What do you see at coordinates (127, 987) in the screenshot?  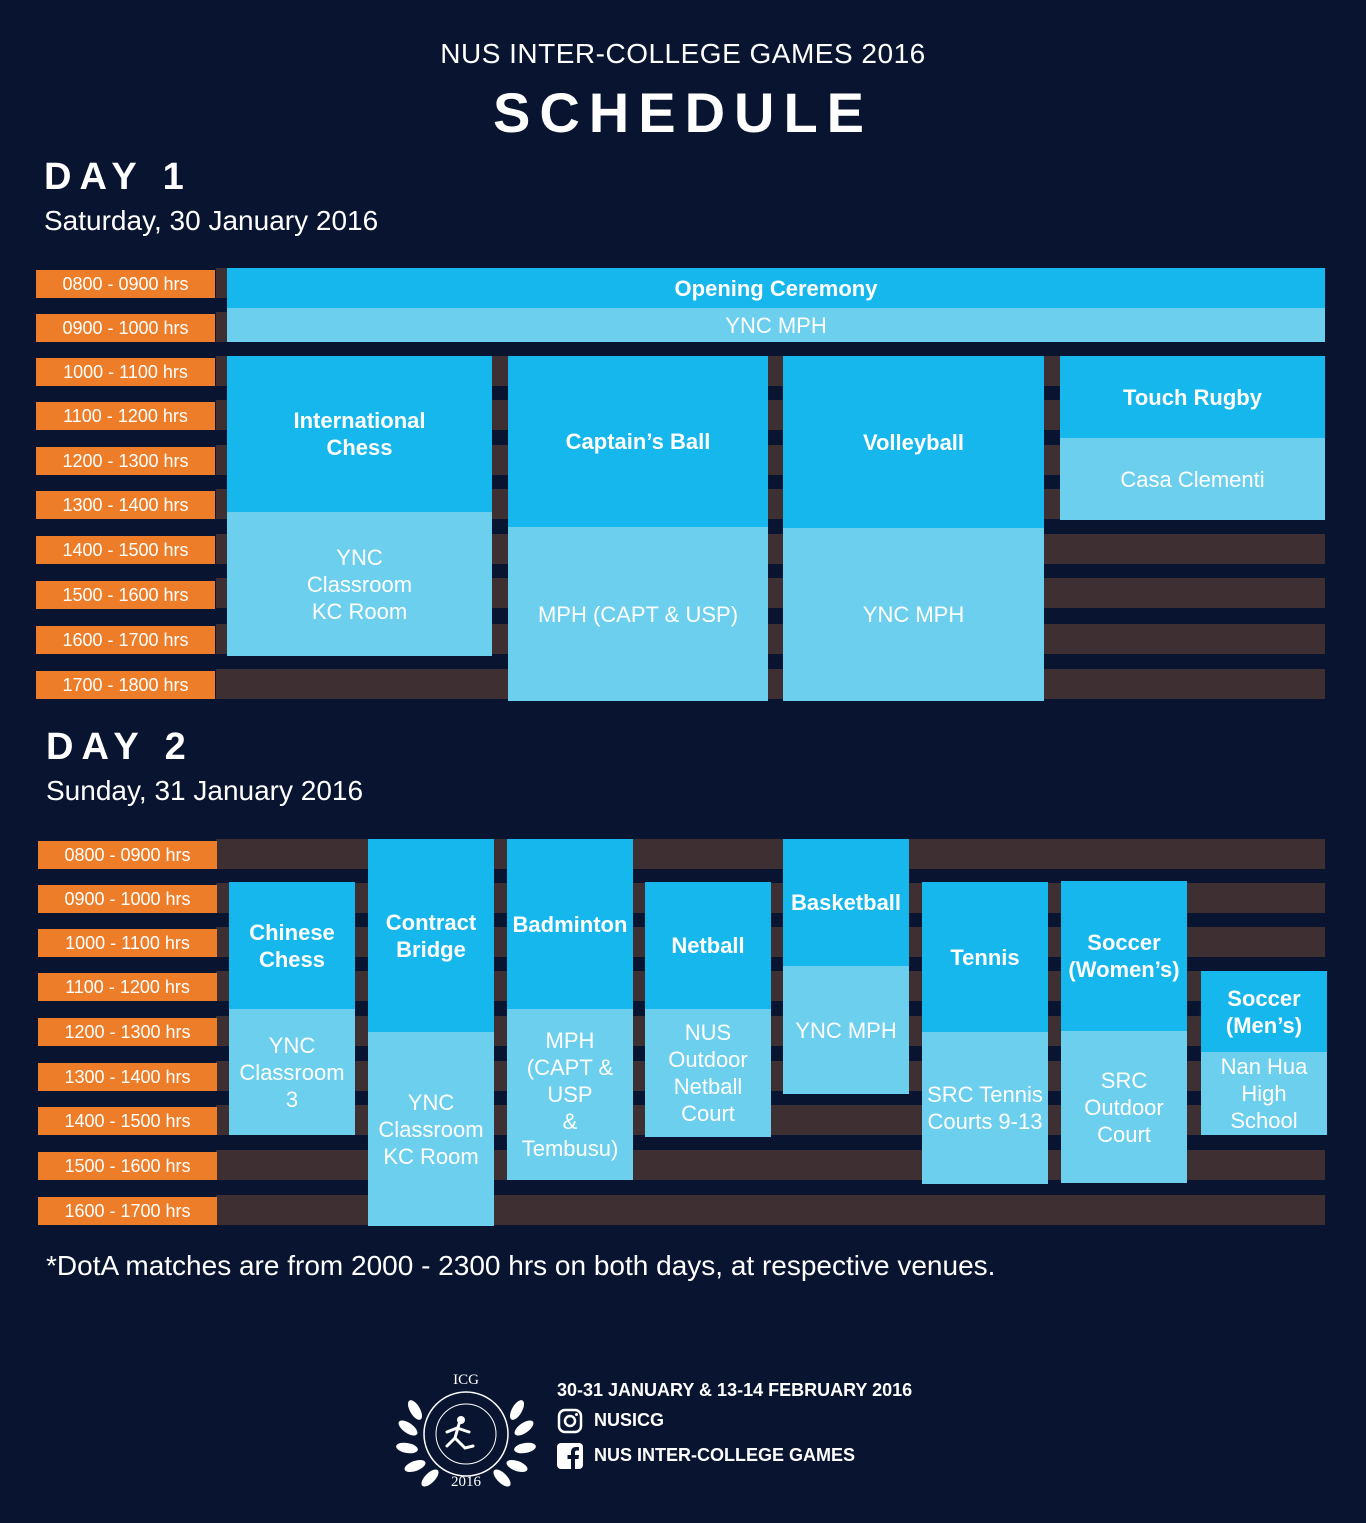 I see `day2-time-slot: 1100 - 1200 hrs` at bounding box center [127, 987].